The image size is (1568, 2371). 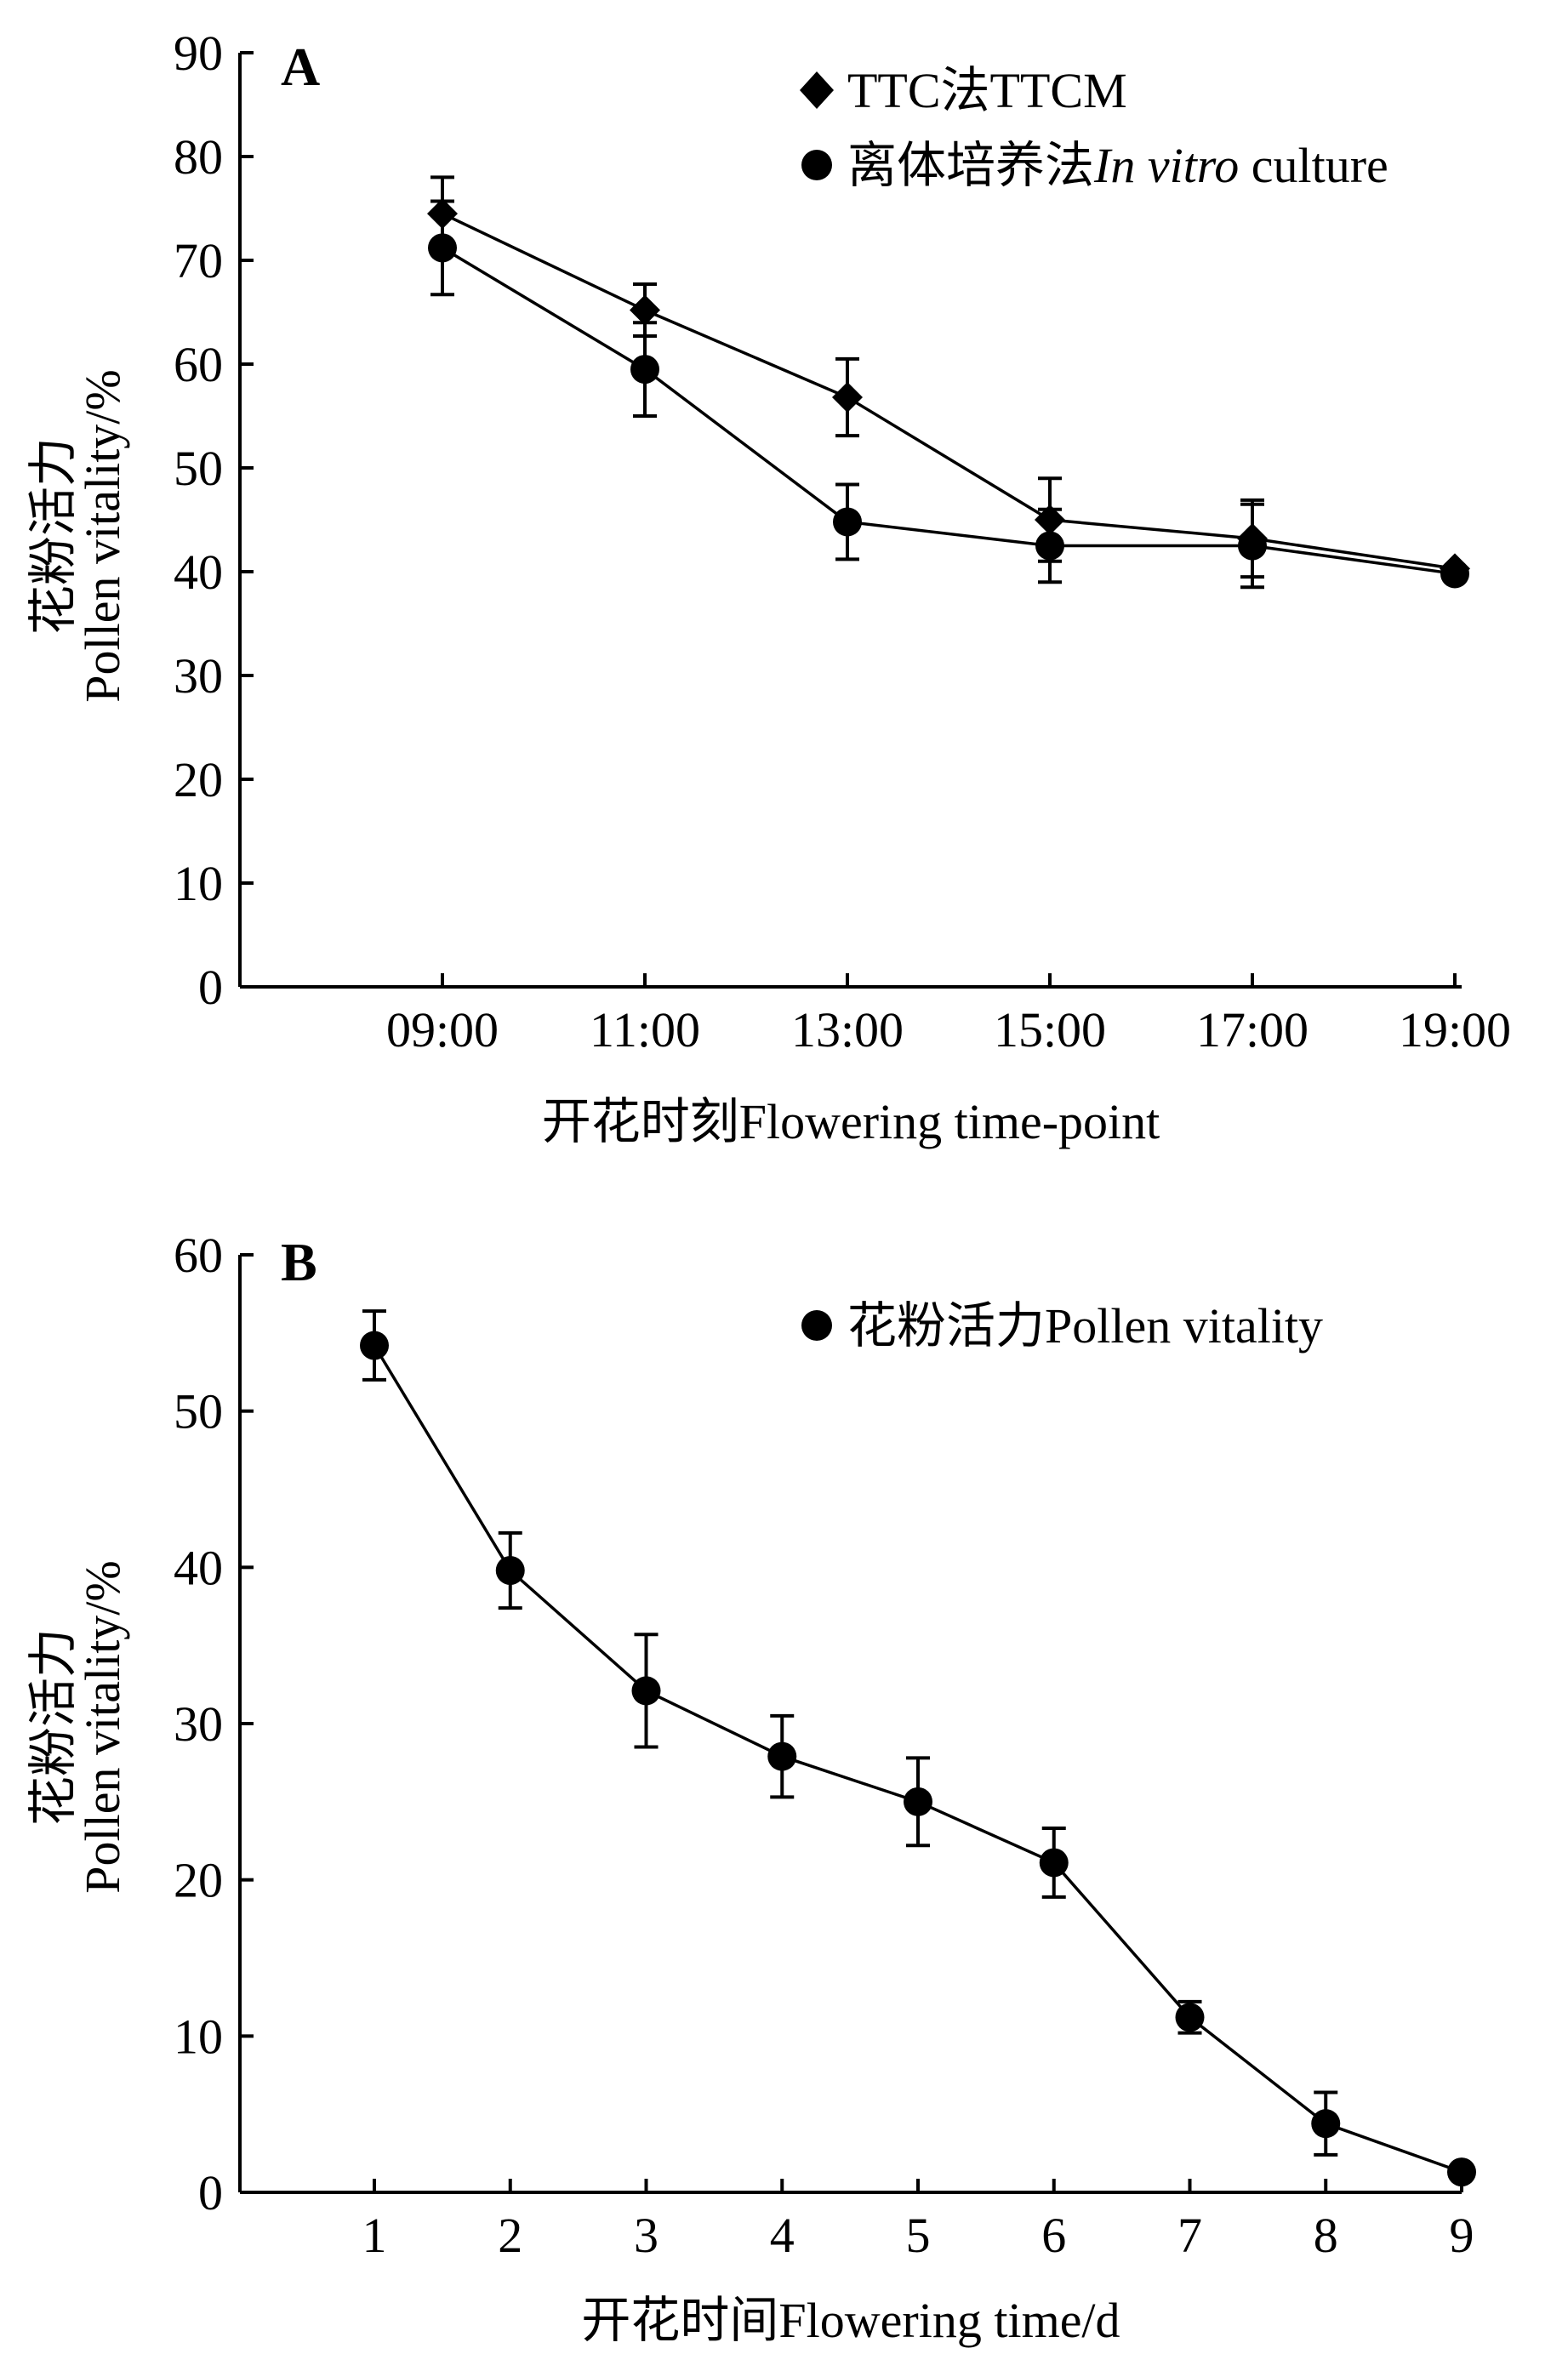 I want to click on x-tick-label: 19:00, so click(x=1455, y=1029).